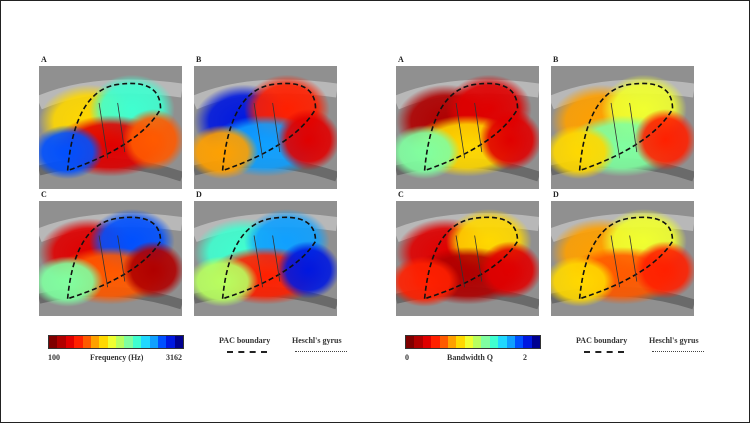 Image resolution: width=750 pixels, height=423 pixels. Describe the element at coordinates (525, 357) in the screenshot. I see `colorbar-max-label: 2` at that location.